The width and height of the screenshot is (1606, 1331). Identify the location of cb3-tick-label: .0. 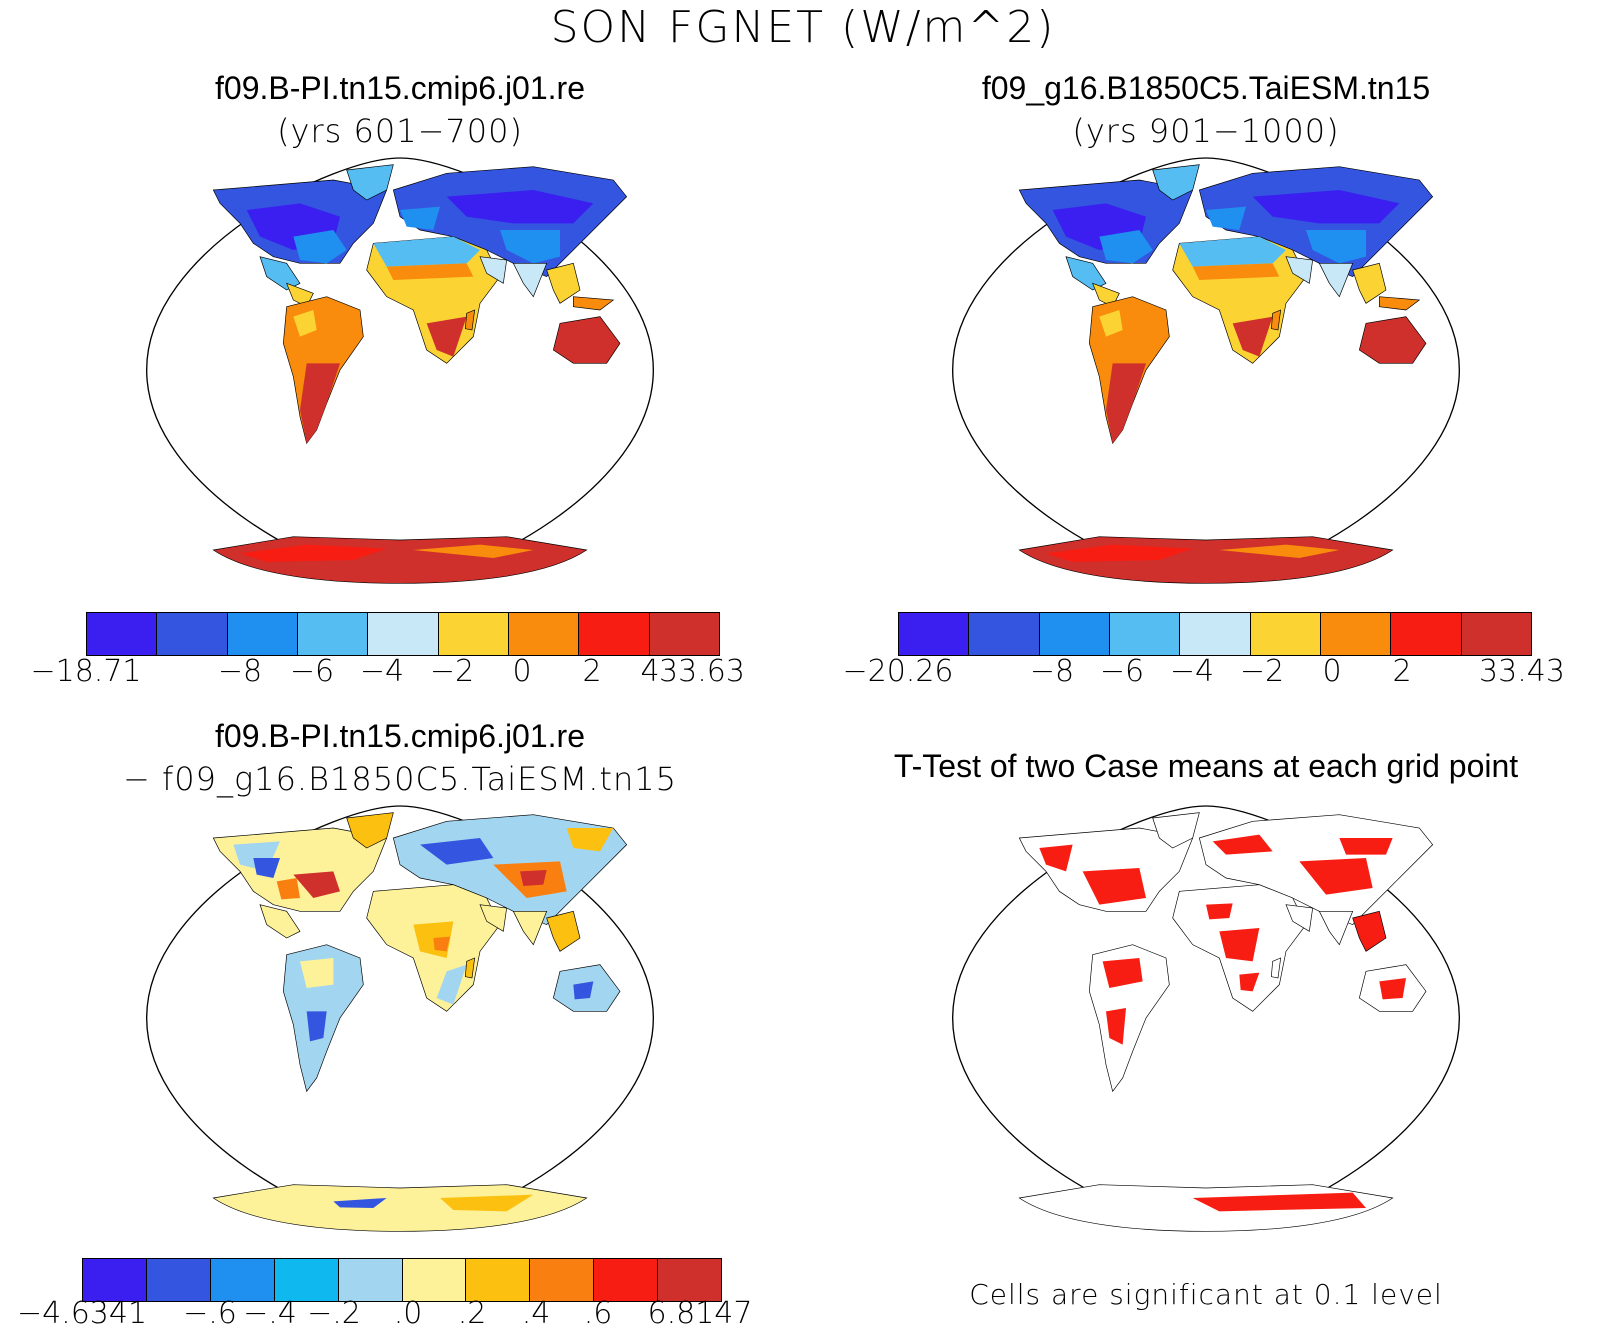
(408, 1313).